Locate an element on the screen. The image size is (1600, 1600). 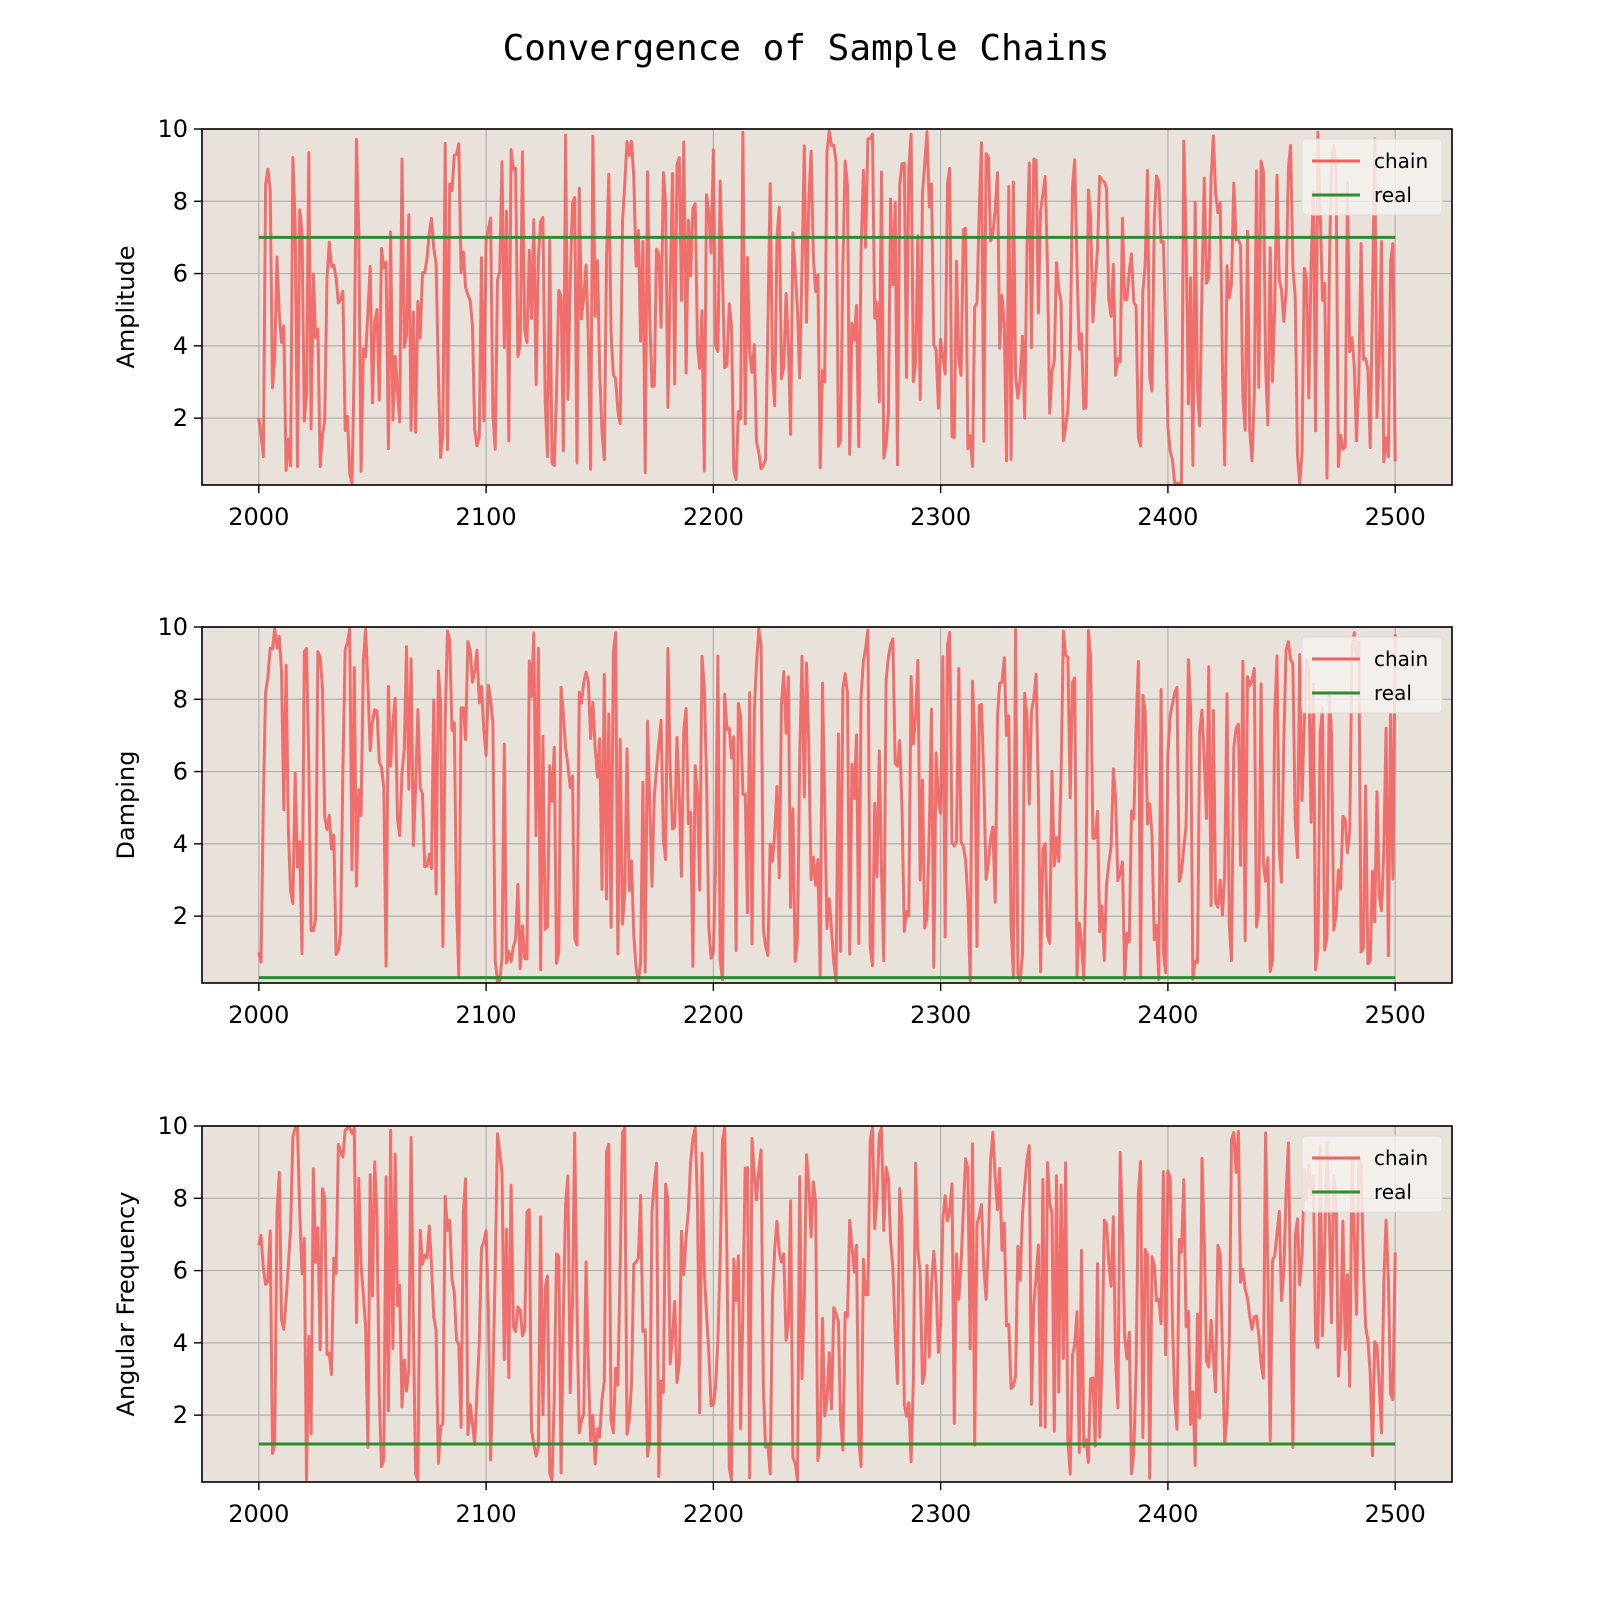
figure-title: Convergence of Sample Chains is located at coordinates (806, 48).